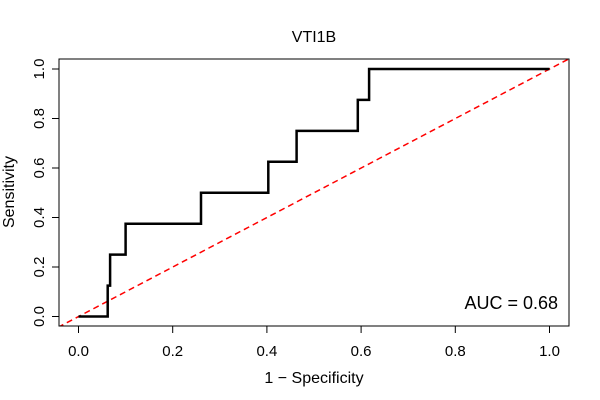  Describe the element at coordinates (39, 168) in the screenshot. I see `y-tick-label: 0.6` at that location.